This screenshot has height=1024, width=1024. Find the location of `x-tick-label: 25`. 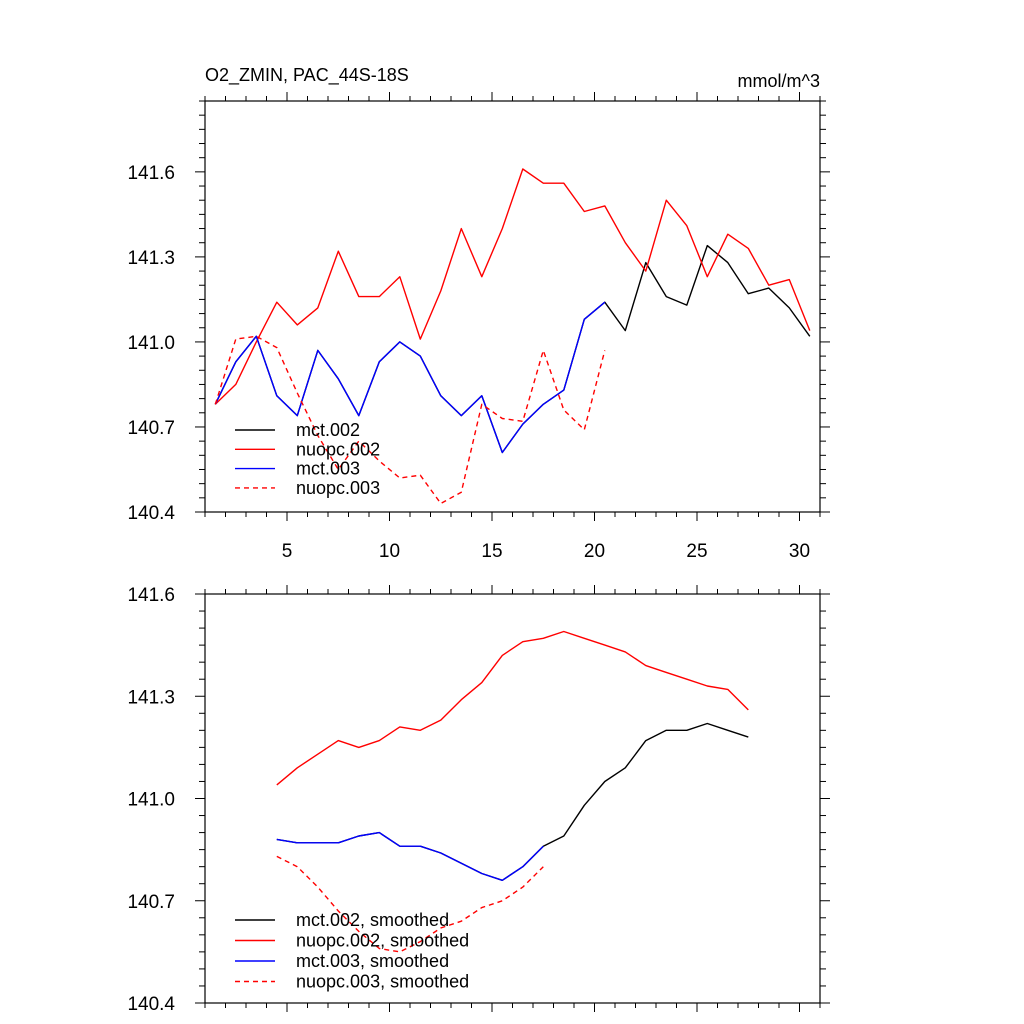

x-tick-label: 25 is located at coordinates (696, 551).